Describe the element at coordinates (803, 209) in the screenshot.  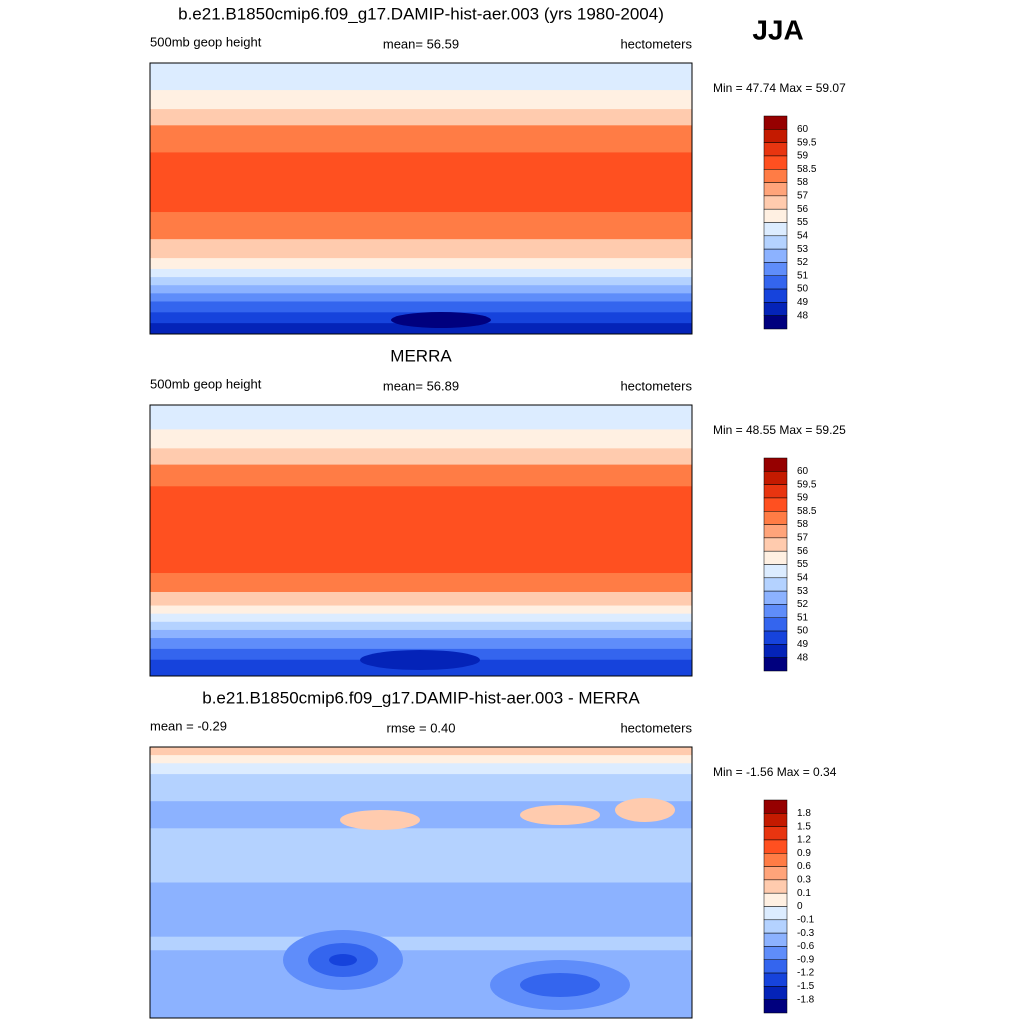
I see `colorbar-label: 56` at that location.